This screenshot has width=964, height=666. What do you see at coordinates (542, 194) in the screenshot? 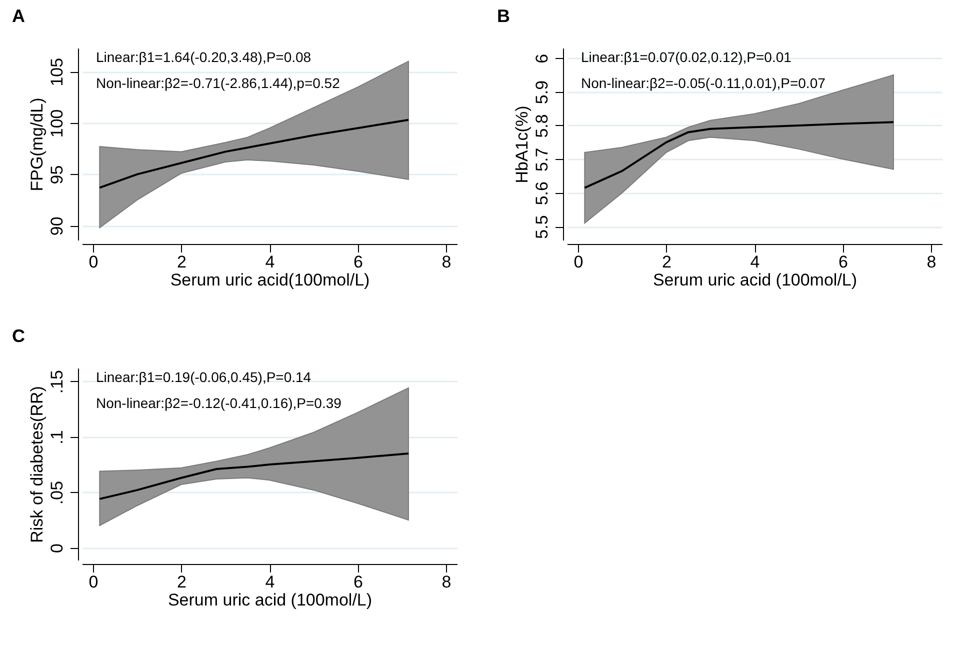
I see `y-tick-label: 5.6` at bounding box center [542, 194].